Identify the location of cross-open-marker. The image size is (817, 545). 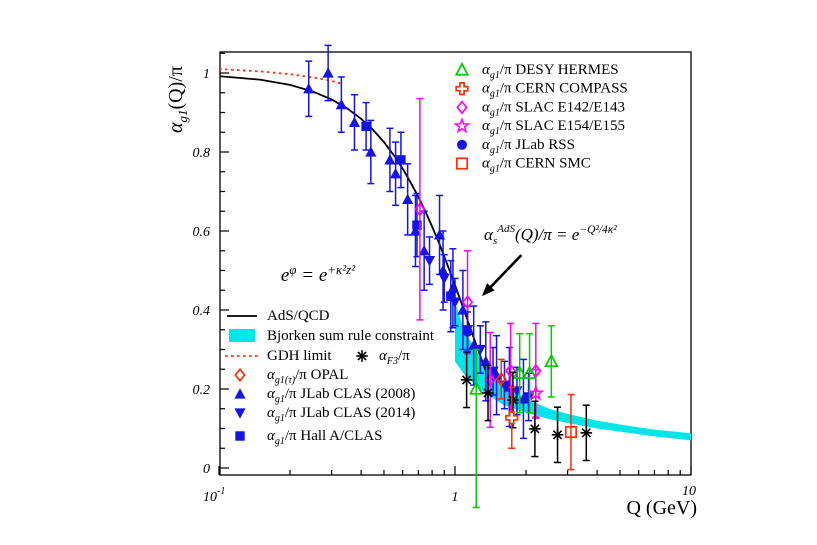
(512, 418).